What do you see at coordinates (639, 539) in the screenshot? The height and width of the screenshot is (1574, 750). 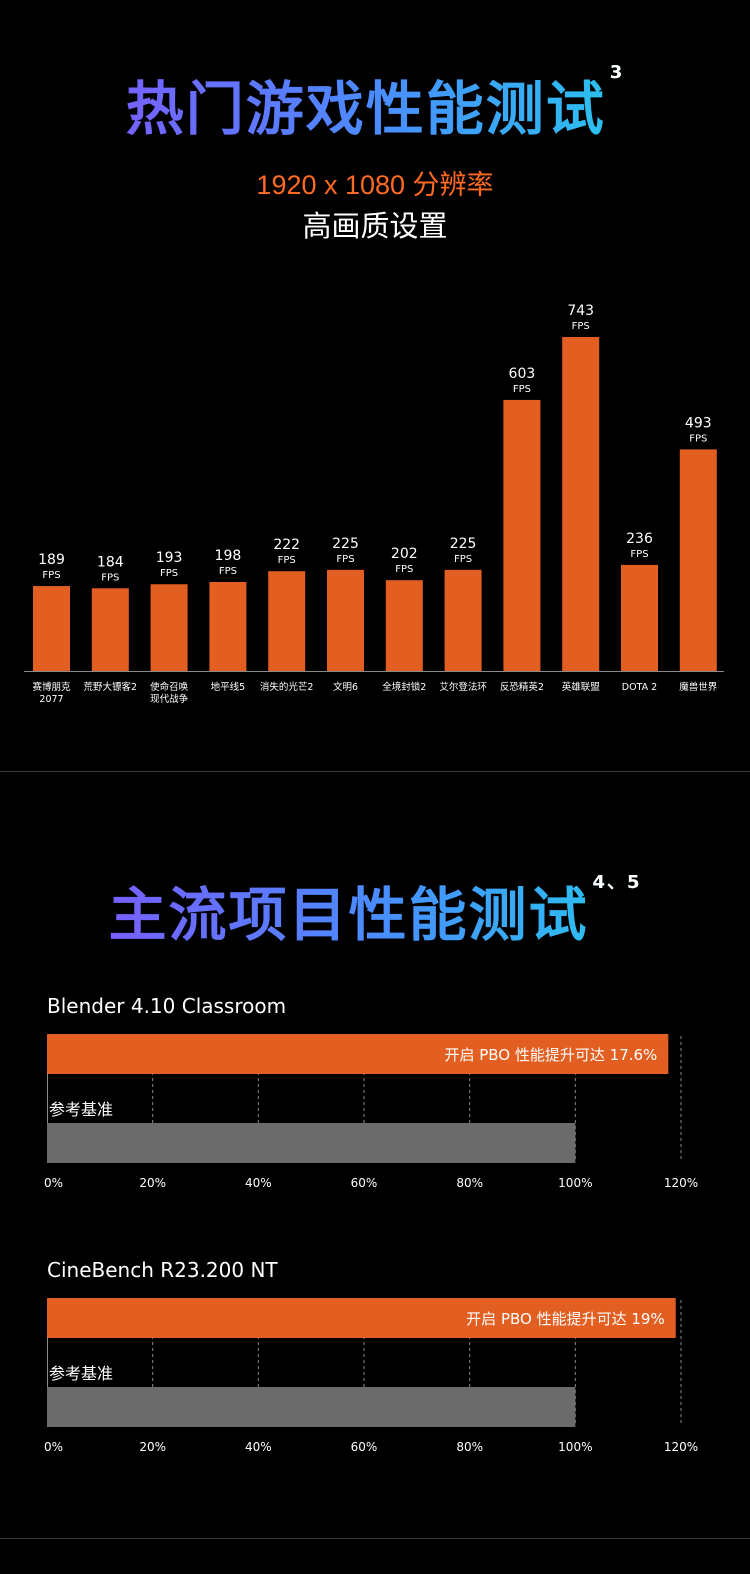 I see `fps-value-label: 236` at bounding box center [639, 539].